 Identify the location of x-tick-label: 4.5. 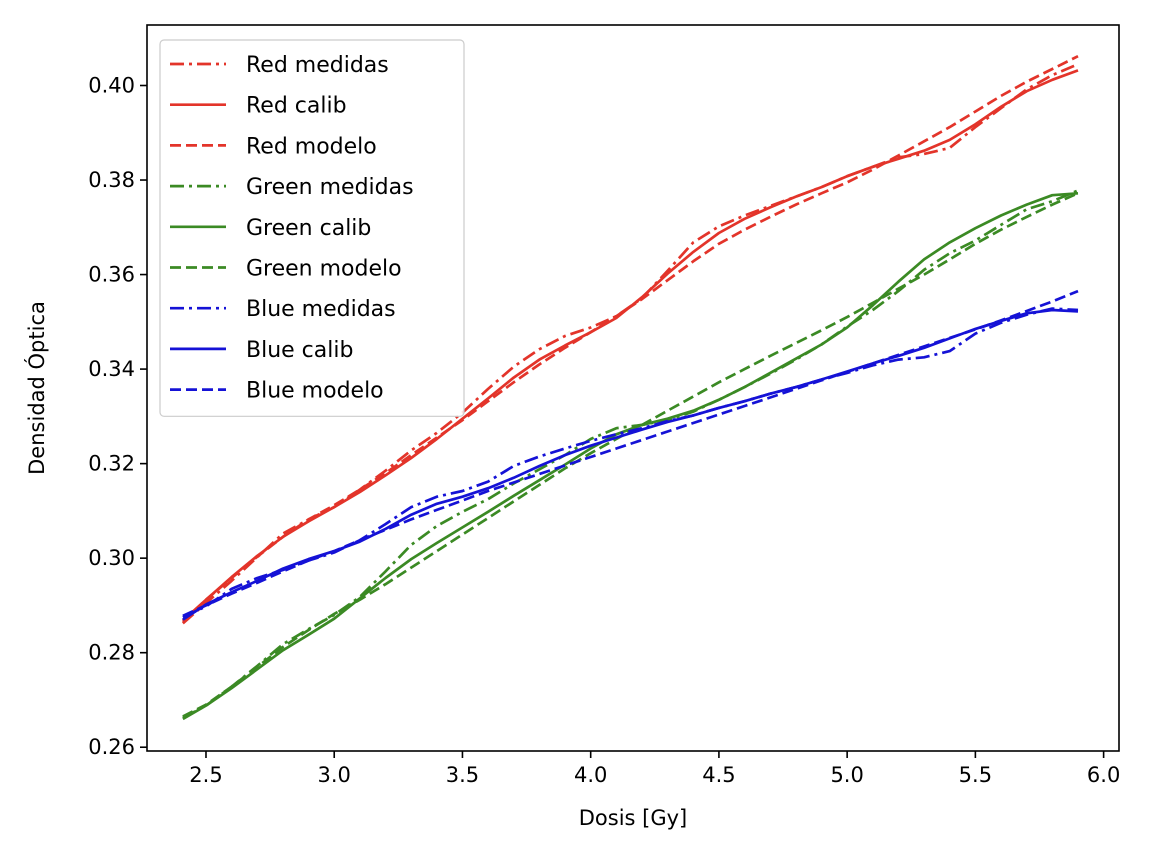
(718, 775).